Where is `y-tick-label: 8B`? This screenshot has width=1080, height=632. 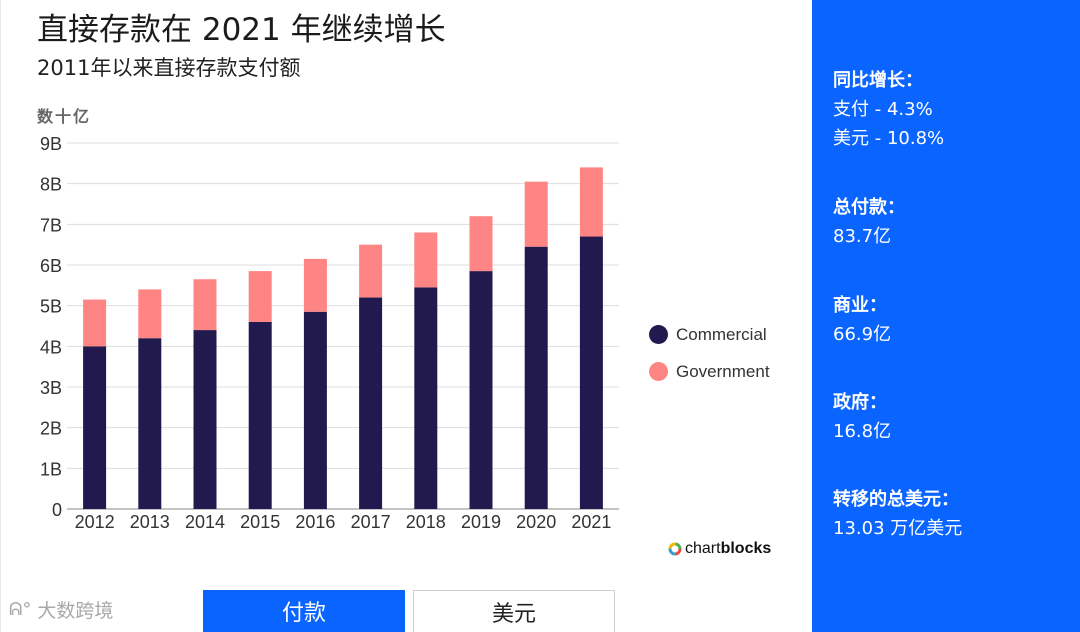
y-tick-label: 8B is located at coordinates (51, 185).